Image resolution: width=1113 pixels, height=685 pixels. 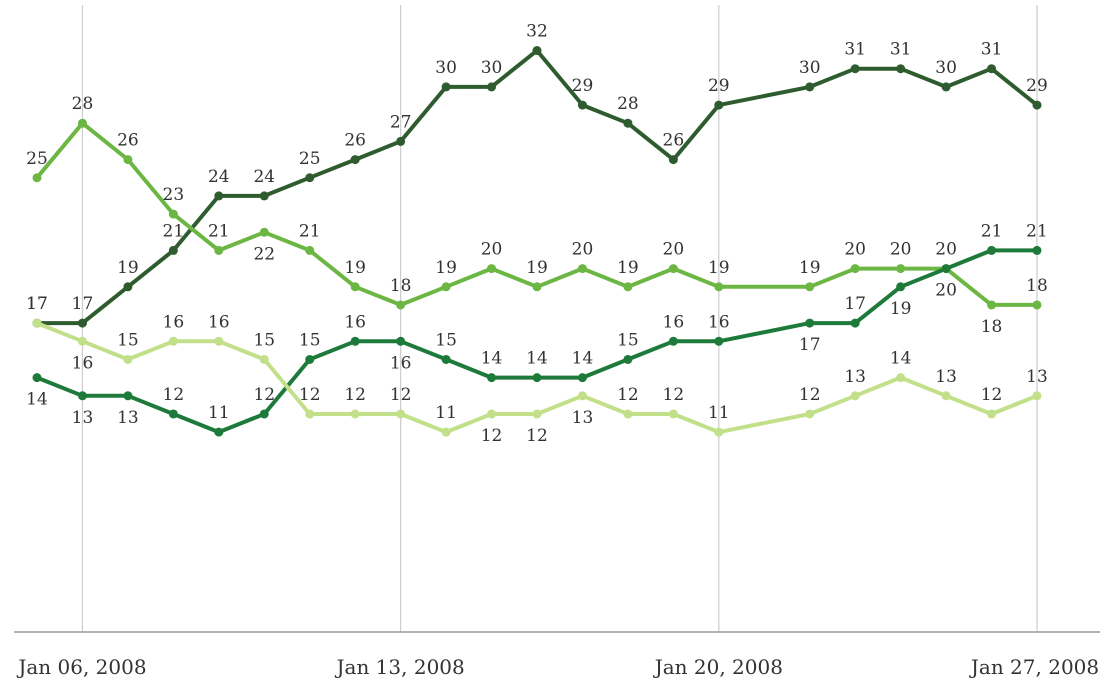 I want to click on data-label: 27, so click(x=401, y=122).